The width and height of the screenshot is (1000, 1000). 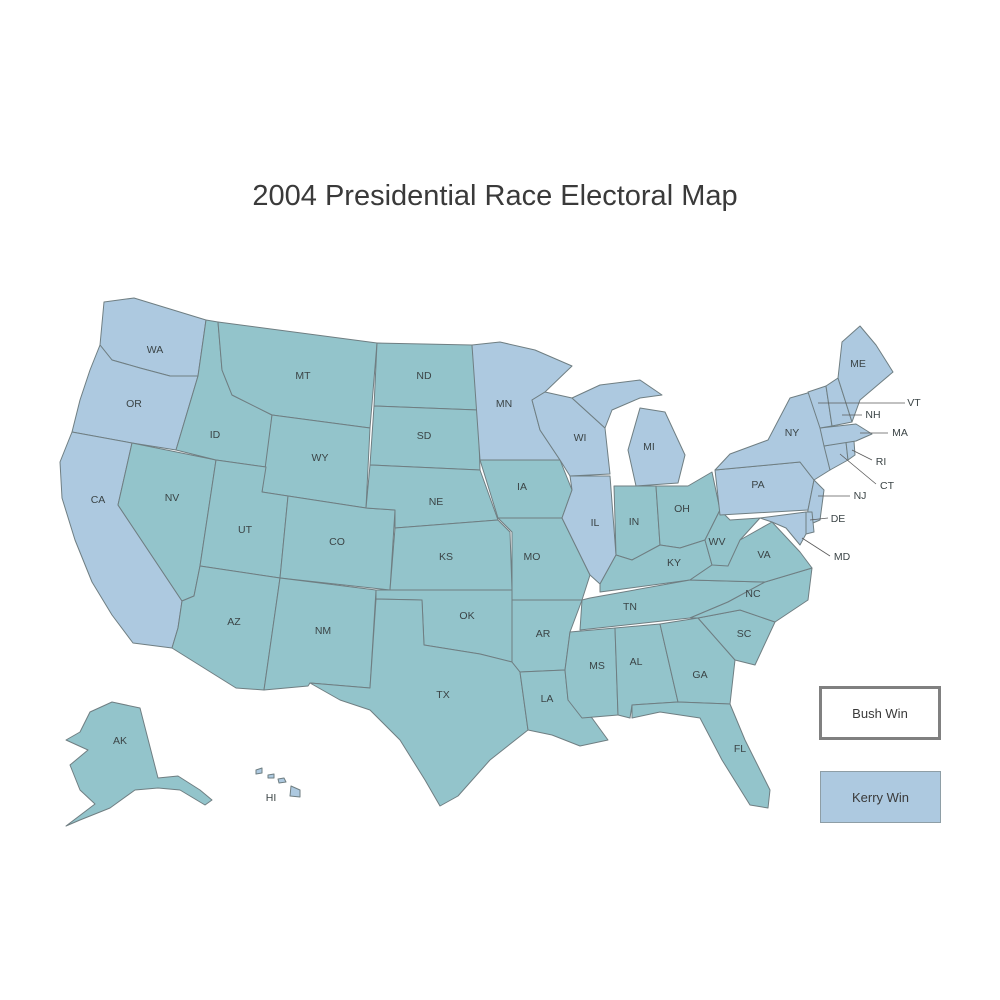 What do you see at coordinates (656, 566) in the screenshot?
I see `state-KY` at bounding box center [656, 566].